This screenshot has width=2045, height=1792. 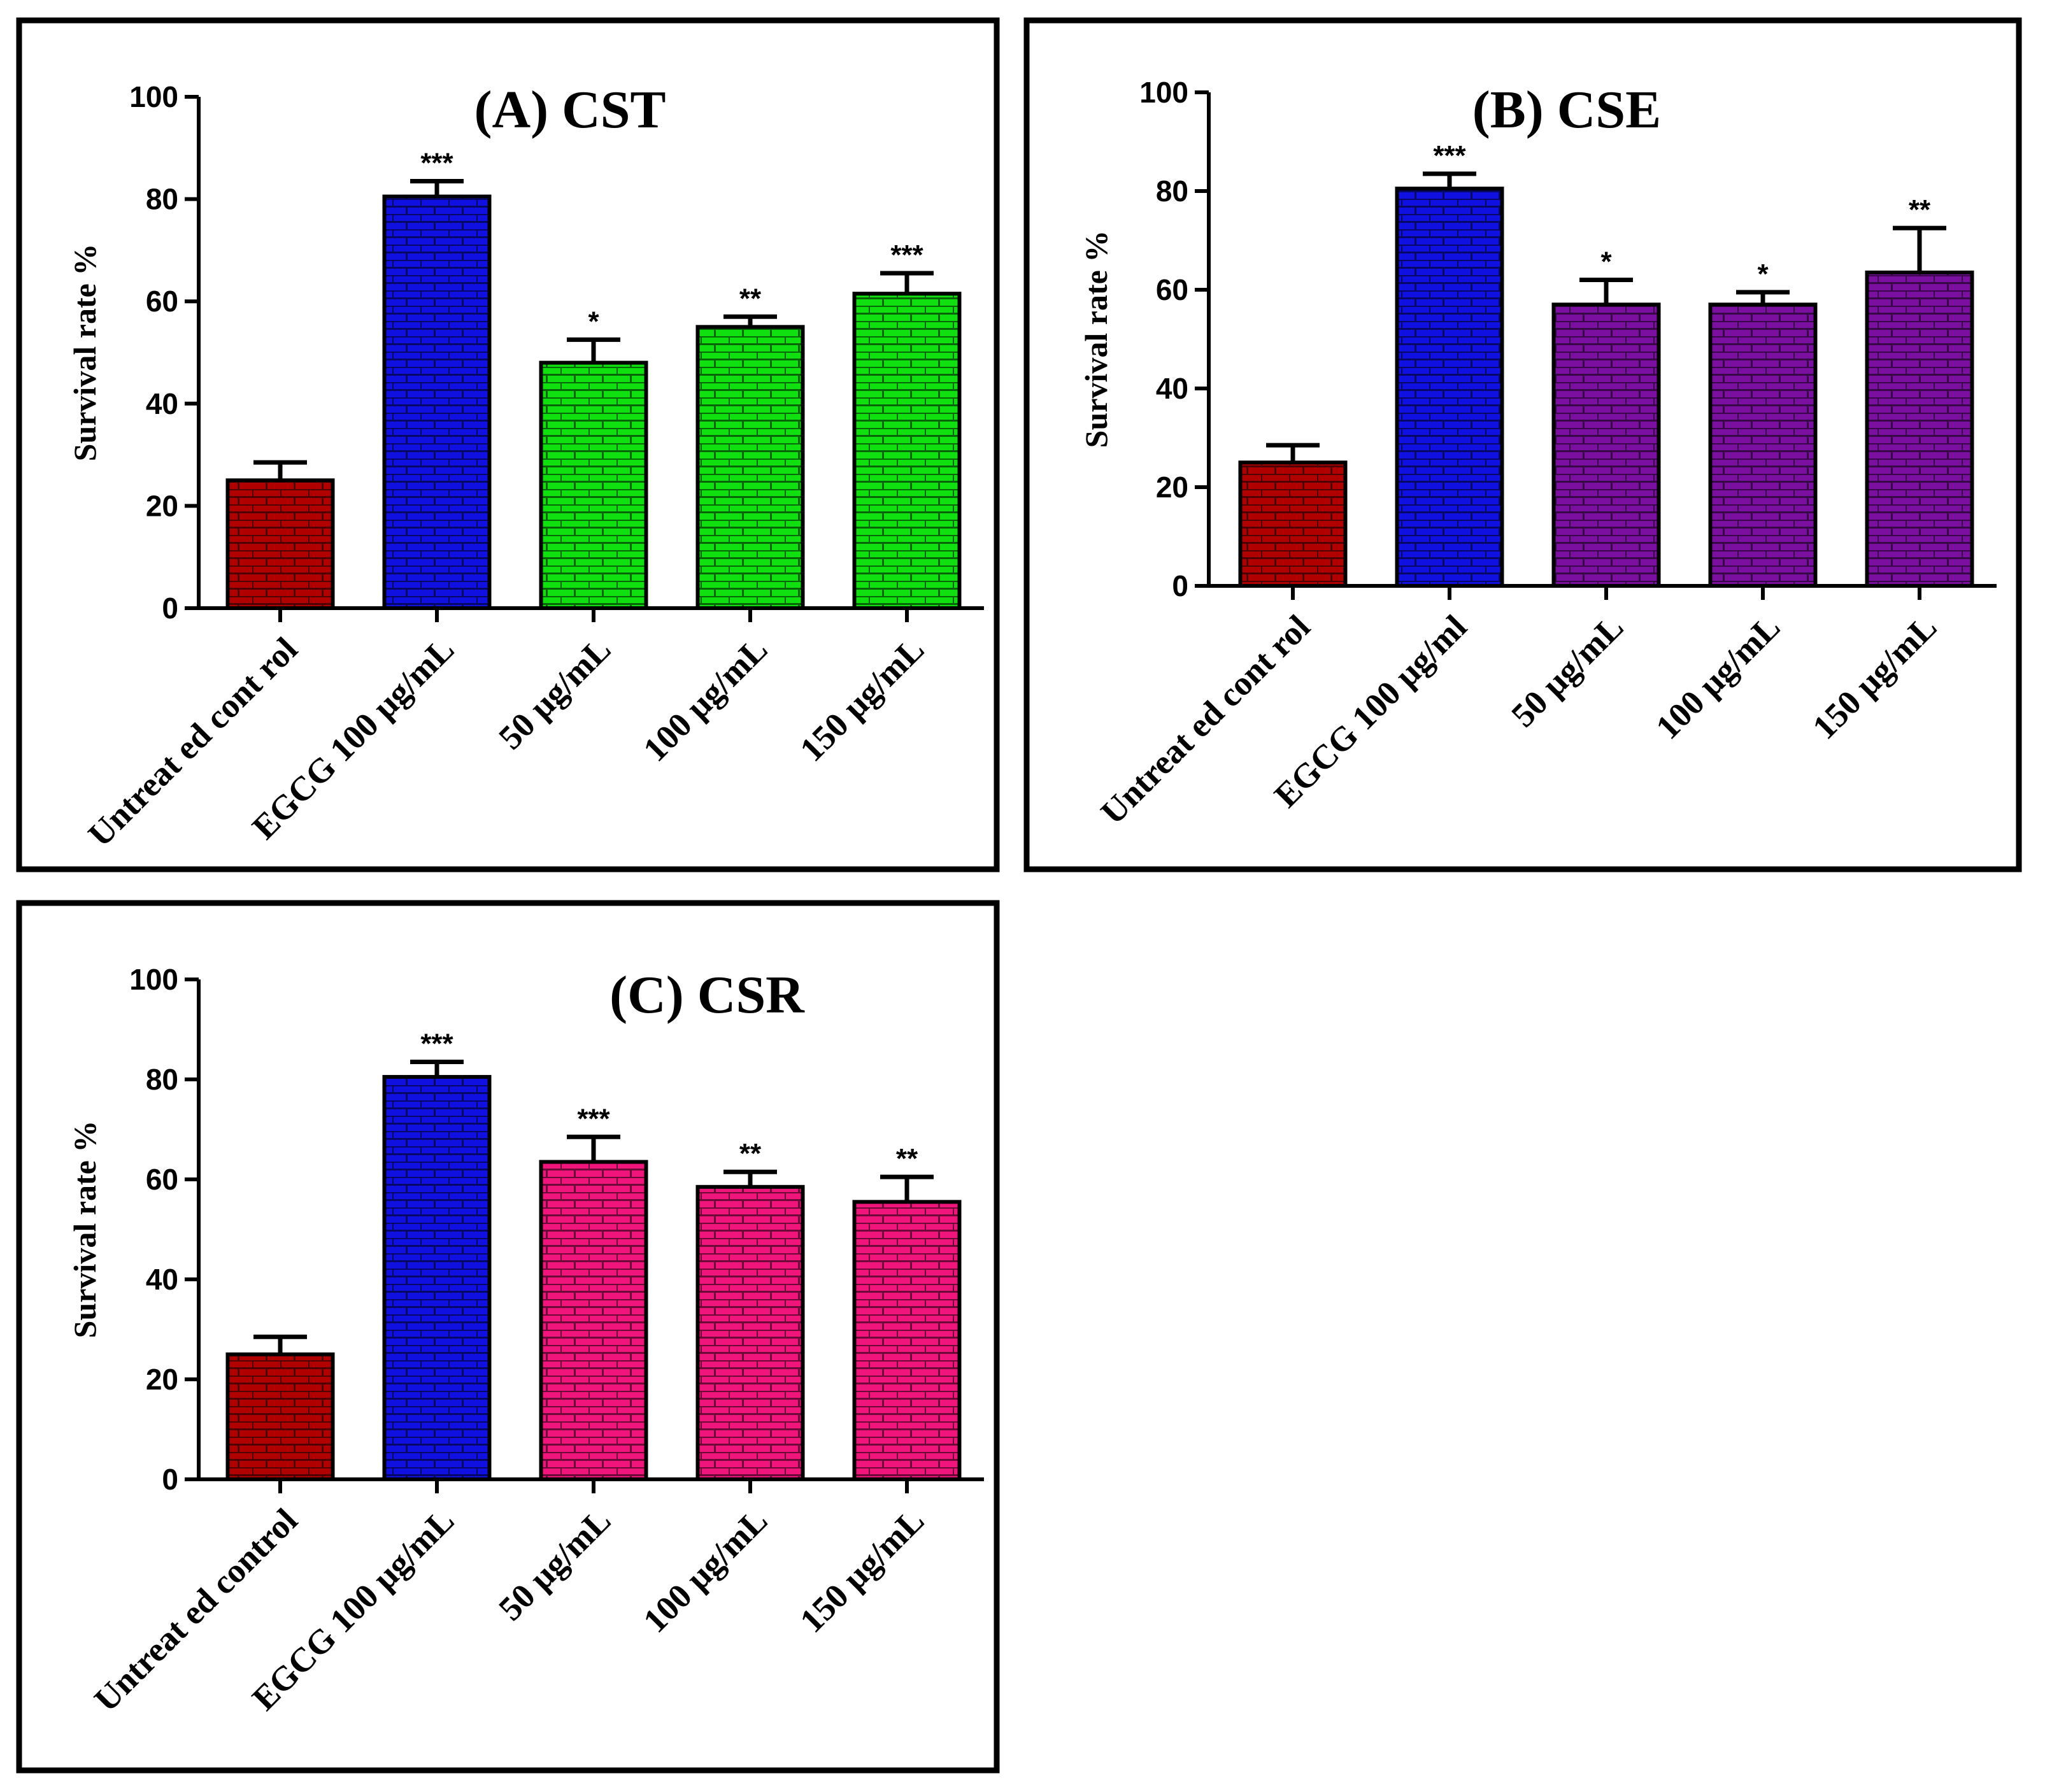 What do you see at coordinates (707, 995) in the screenshot?
I see `chart-title: (C) CSR` at bounding box center [707, 995].